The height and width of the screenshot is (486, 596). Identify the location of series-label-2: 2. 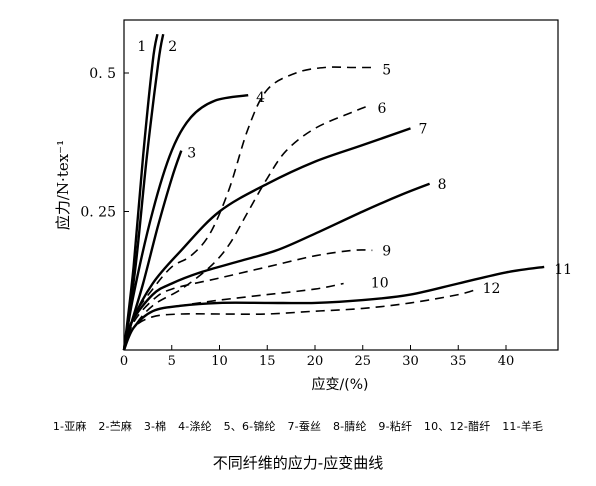
(172, 47).